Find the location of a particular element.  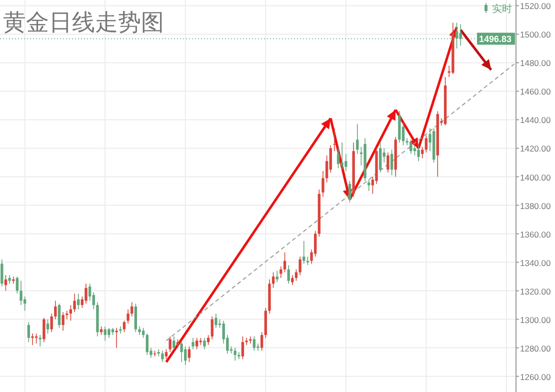

legend: 实时 is located at coordinates (498, 8).